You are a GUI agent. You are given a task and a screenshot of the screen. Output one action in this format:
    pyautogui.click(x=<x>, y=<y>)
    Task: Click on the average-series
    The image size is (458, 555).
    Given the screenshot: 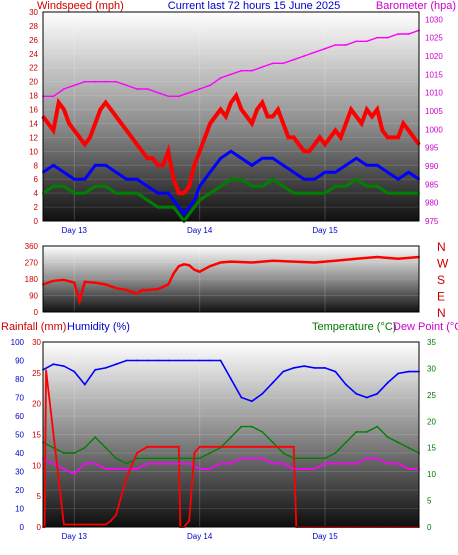 What is the action you would take?
    pyautogui.click(x=231, y=183)
    